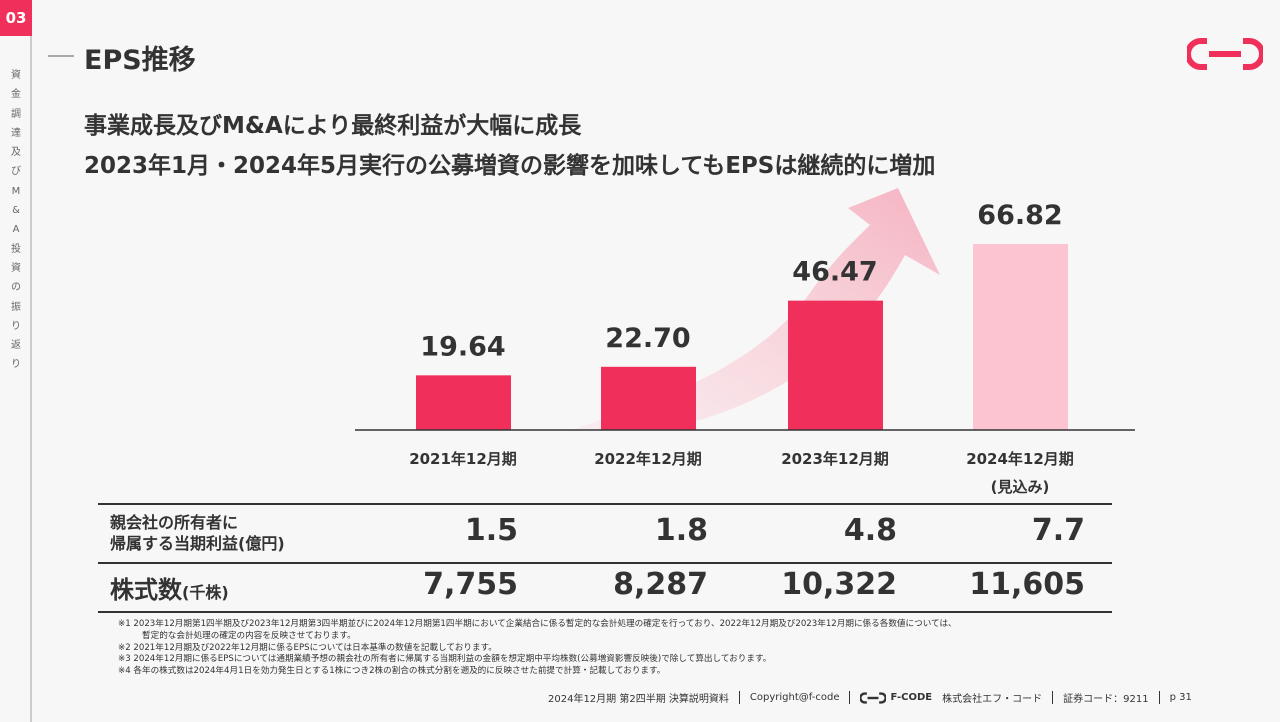 The height and width of the screenshot is (722, 1280). Describe the element at coordinates (16, 307) in the screenshot. I see `section-label-char: 振` at that location.